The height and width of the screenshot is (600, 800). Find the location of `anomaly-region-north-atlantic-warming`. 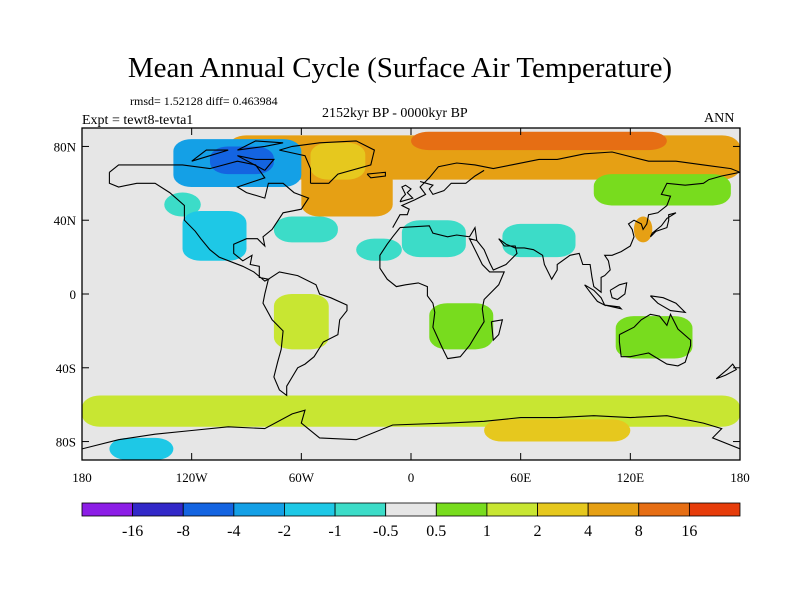

anomaly-region-north-atlantic-warming is located at coordinates (347, 192).